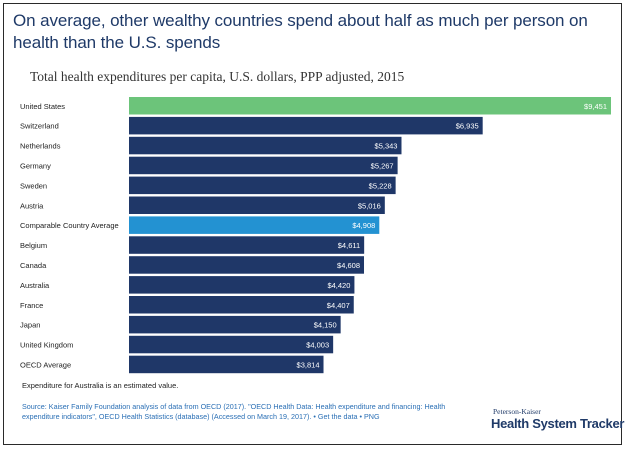 The image size is (627, 450). What do you see at coordinates (306, 125) in the screenshot?
I see `bar-switzerland` at bounding box center [306, 125].